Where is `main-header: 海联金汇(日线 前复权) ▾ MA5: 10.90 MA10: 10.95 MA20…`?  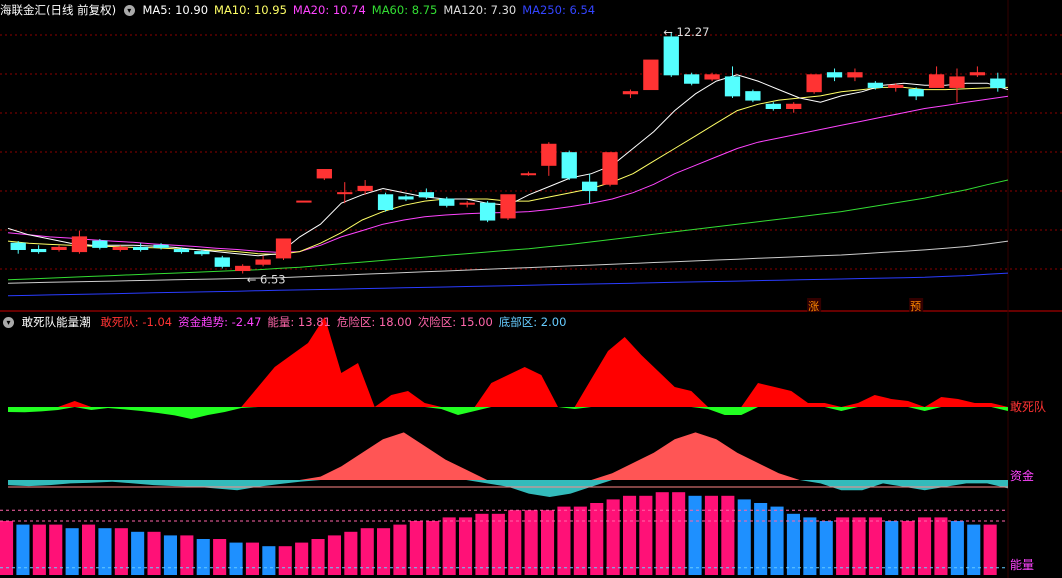
main-header: 海联金汇(日线 前复权) ▾ MA5: 10.90 MA10: 10.95 MA20… is located at coordinates (300, 10).